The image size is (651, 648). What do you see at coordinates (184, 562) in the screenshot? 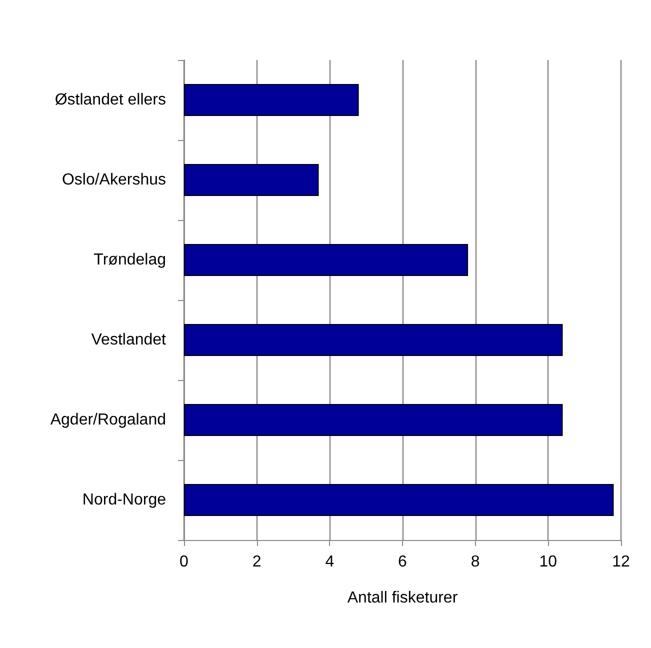
I see `x-tick-label: 0` at bounding box center [184, 562].